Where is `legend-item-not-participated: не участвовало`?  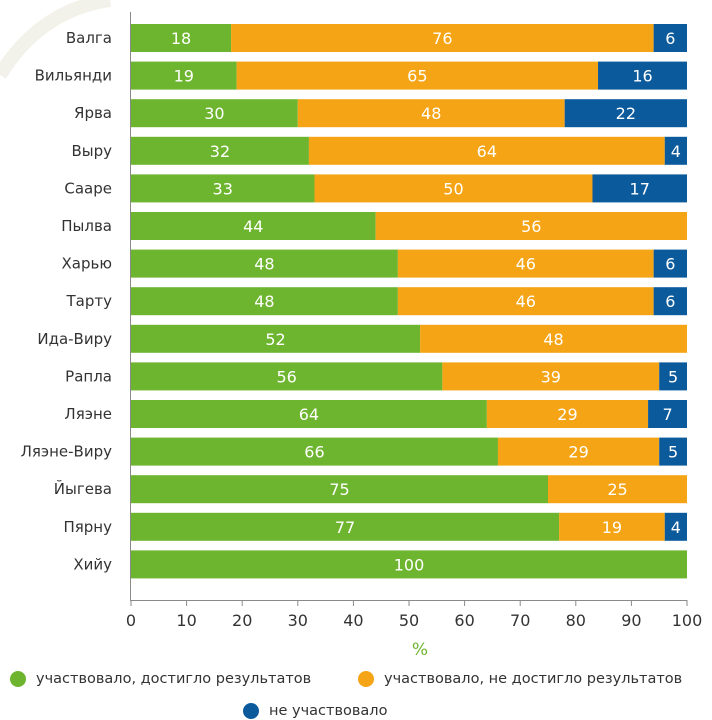 legend-item-not-participated: не участвовало is located at coordinates (315, 711).